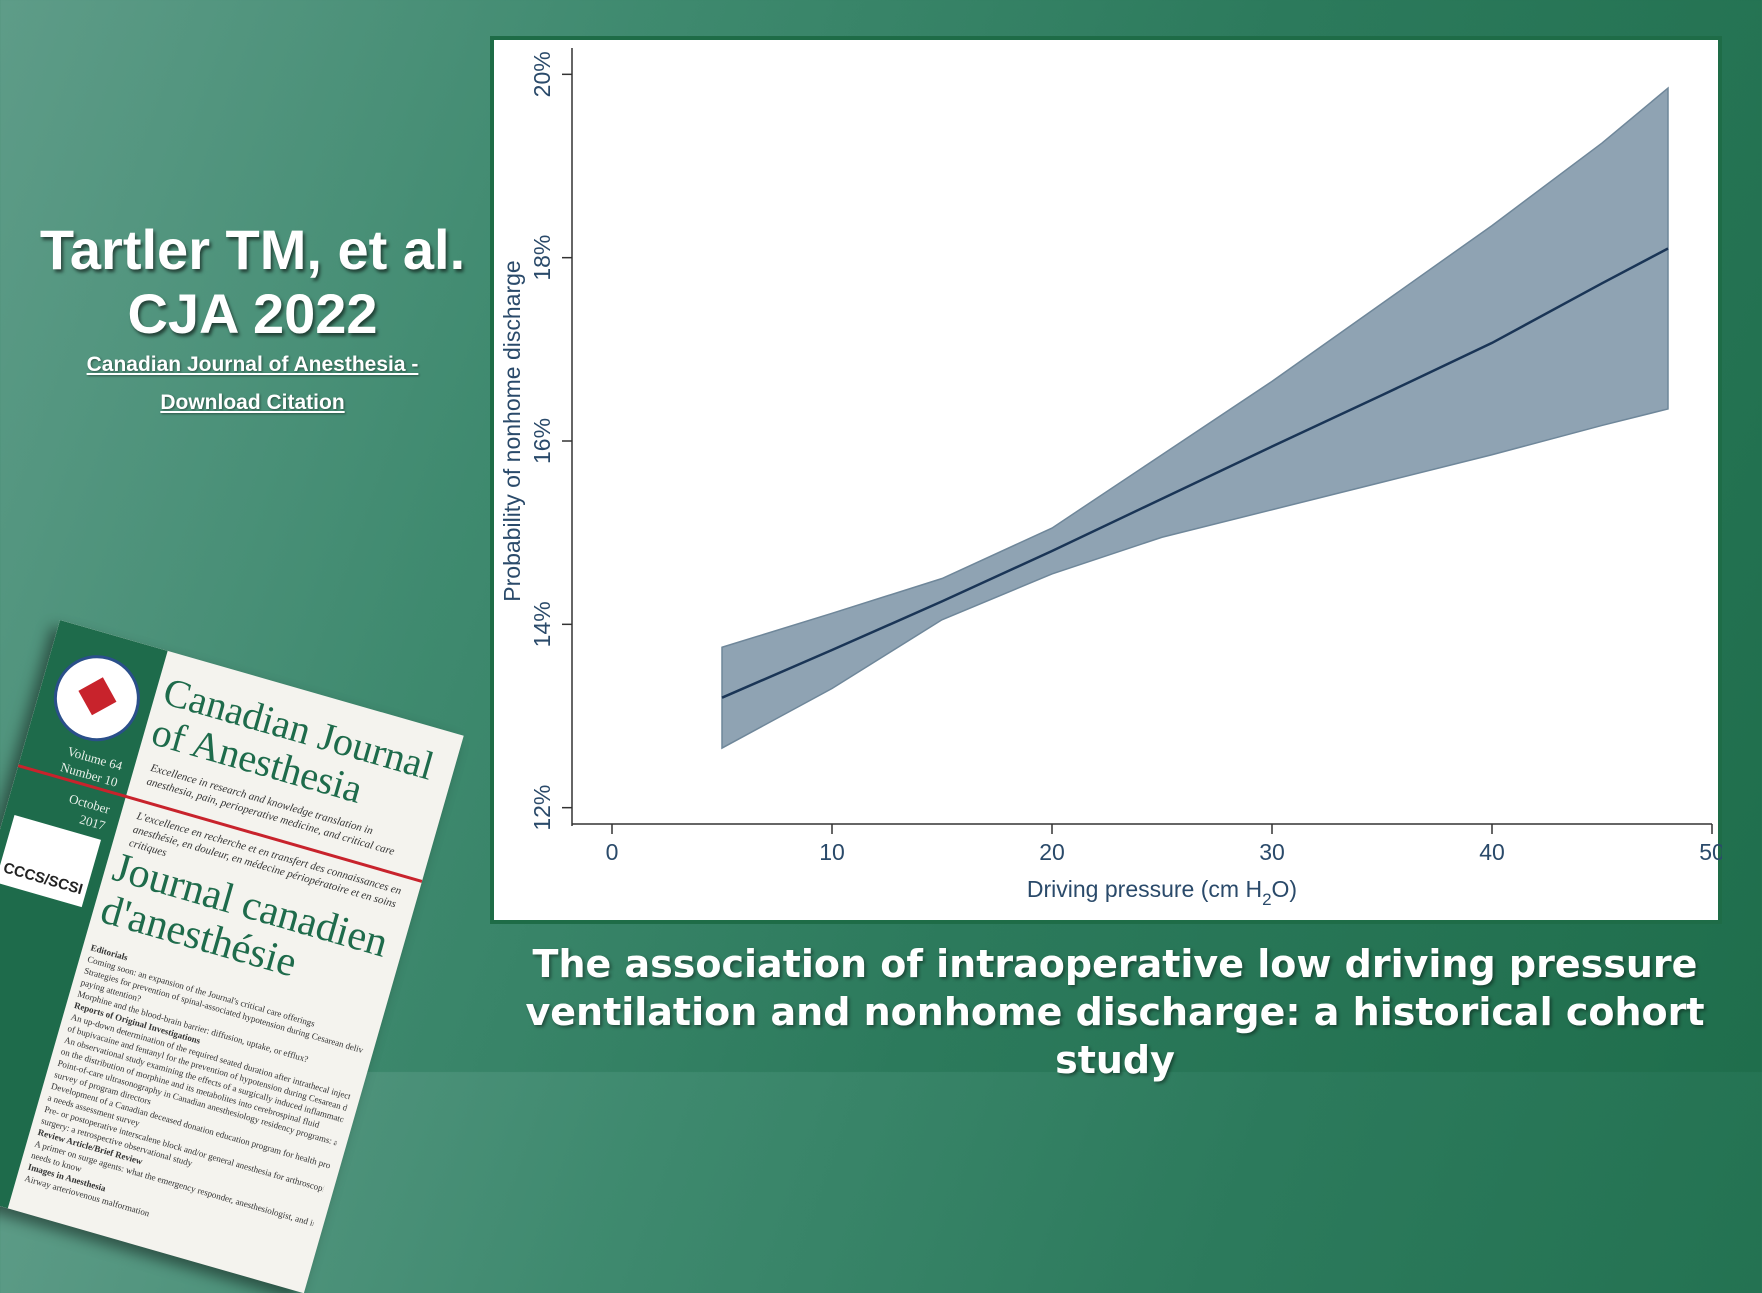 This screenshot has height=1293, width=1762. I want to click on x-tick-label: 20, so click(1052, 852).